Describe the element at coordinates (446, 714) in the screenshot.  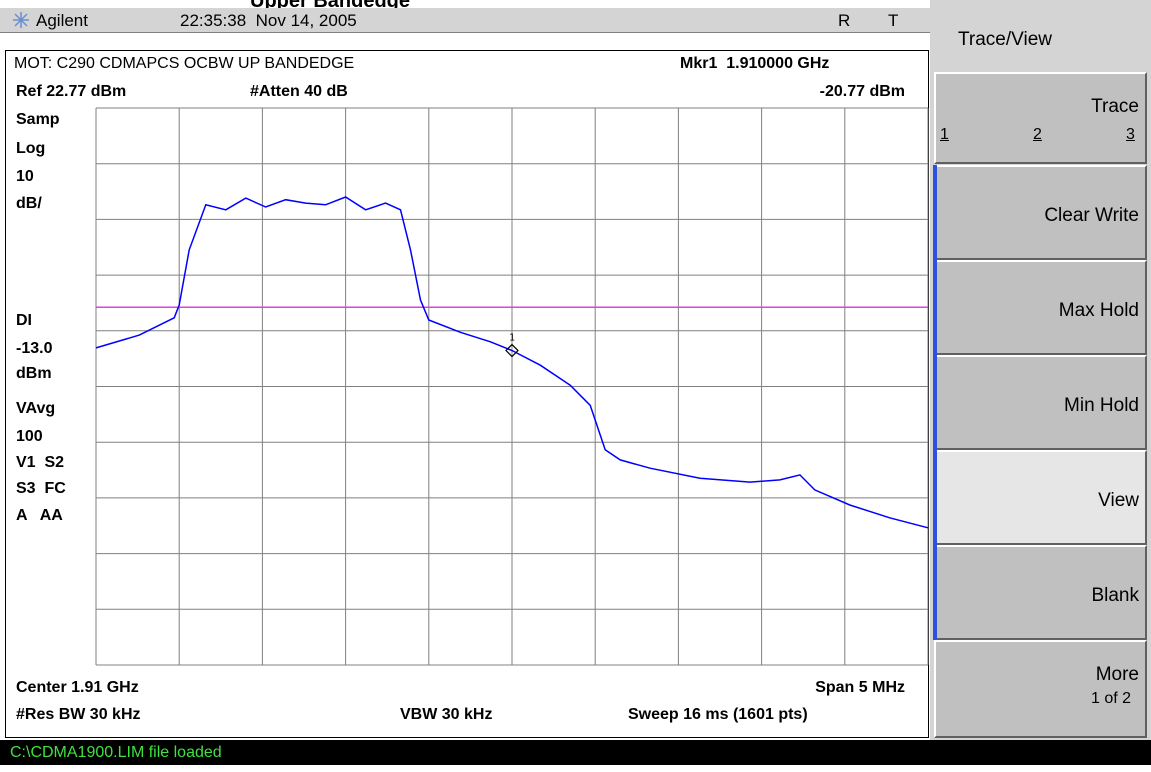
I see `vbw: VBW 30 kHz` at that location.